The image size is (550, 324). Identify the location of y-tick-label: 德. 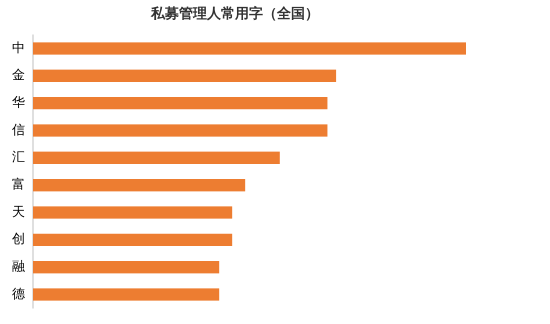
(18, 294).